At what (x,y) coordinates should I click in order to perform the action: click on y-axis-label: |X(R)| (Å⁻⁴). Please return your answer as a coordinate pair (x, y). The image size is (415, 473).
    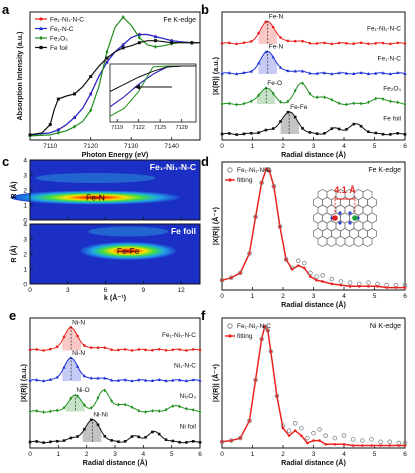
    Looking at the image, I should click on (215, 225).